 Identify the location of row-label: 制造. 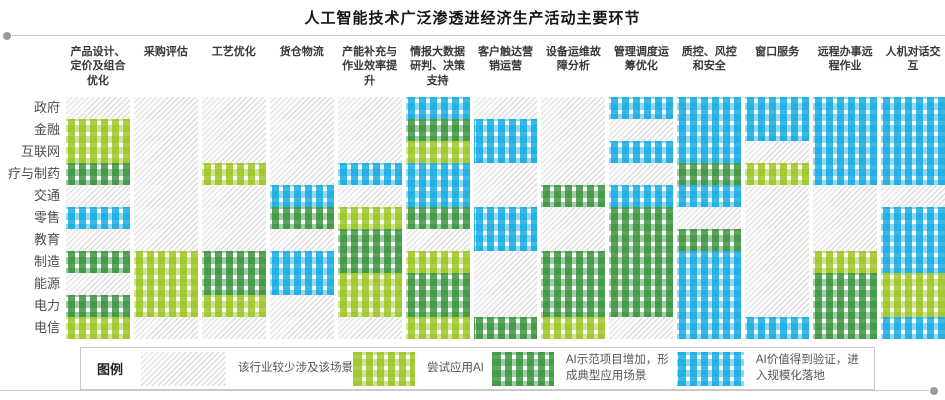
(46, 261).